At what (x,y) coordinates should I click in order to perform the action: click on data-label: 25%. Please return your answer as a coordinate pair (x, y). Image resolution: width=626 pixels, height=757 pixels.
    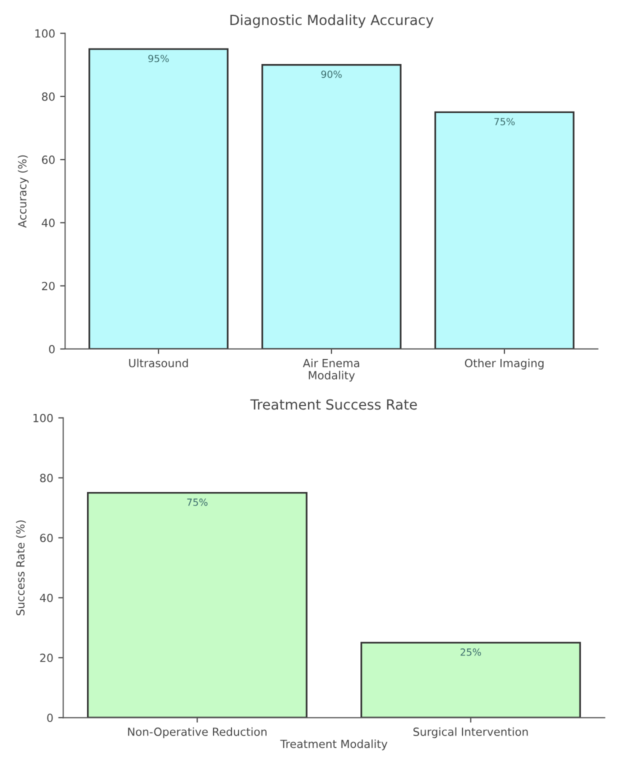
    Looking at the image, I should click on (470, 652).